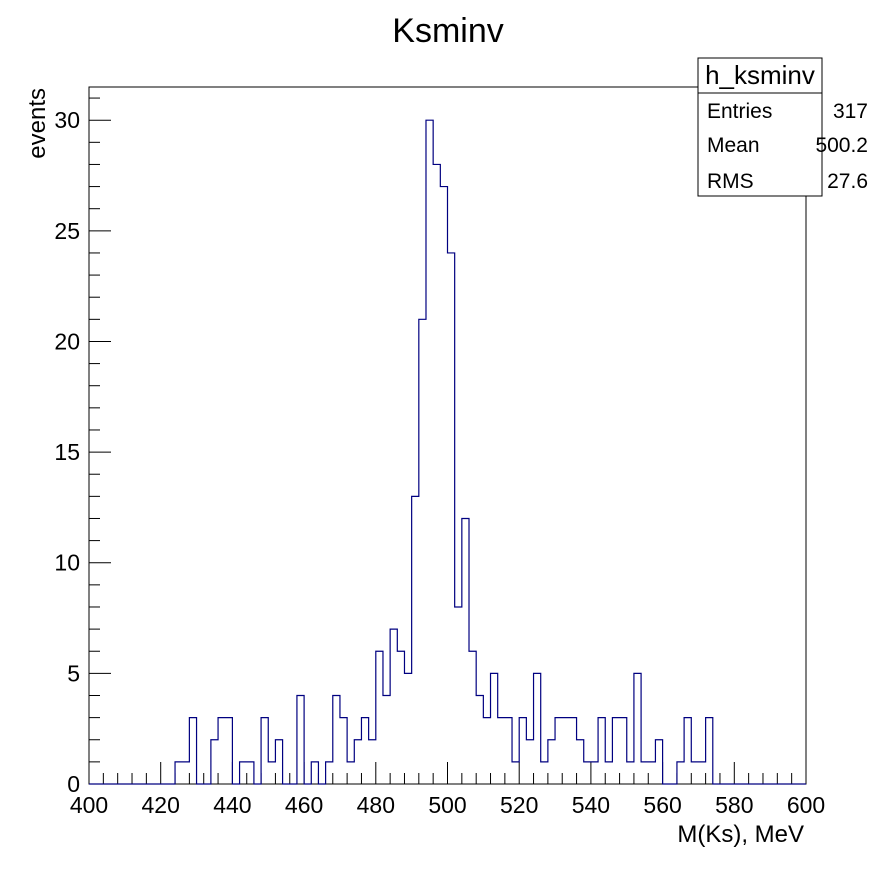 Image resolution: width=896 pixels, height=872 pixels. Describe the element at coordinates (304, 805) in the screenshot. I see `x-tick-label: 460` at that location.